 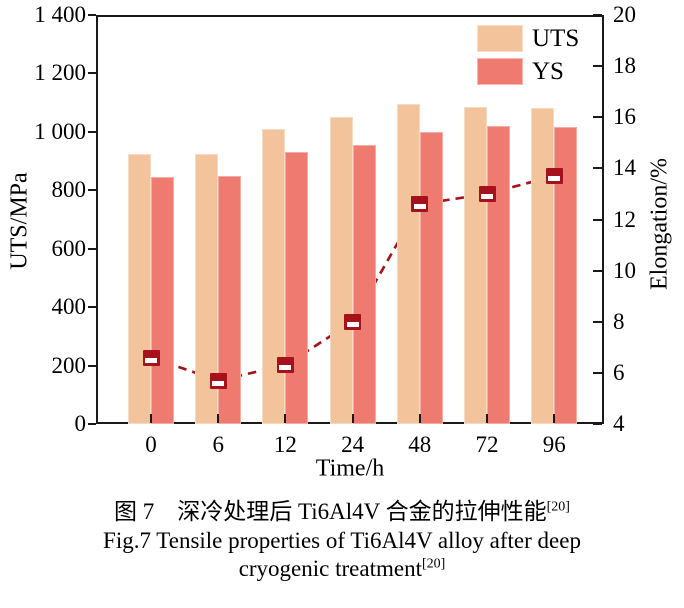 I want to click on right-tick-label: 20, so click(x=624, y=14).